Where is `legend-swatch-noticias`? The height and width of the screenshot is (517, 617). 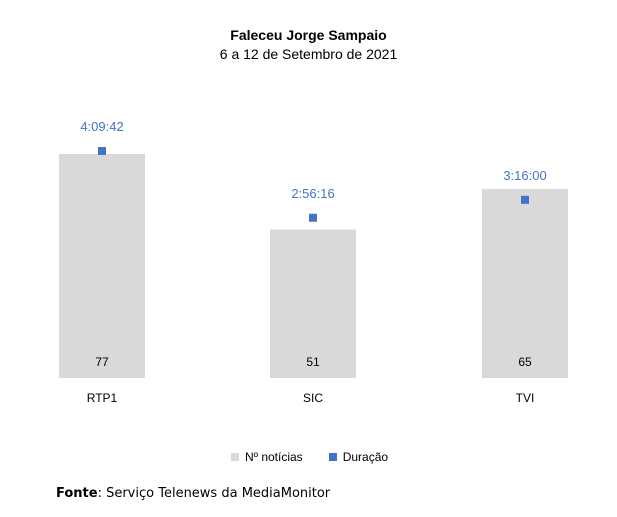
legend-swatch-noticias is located at coordinates (234, 457).